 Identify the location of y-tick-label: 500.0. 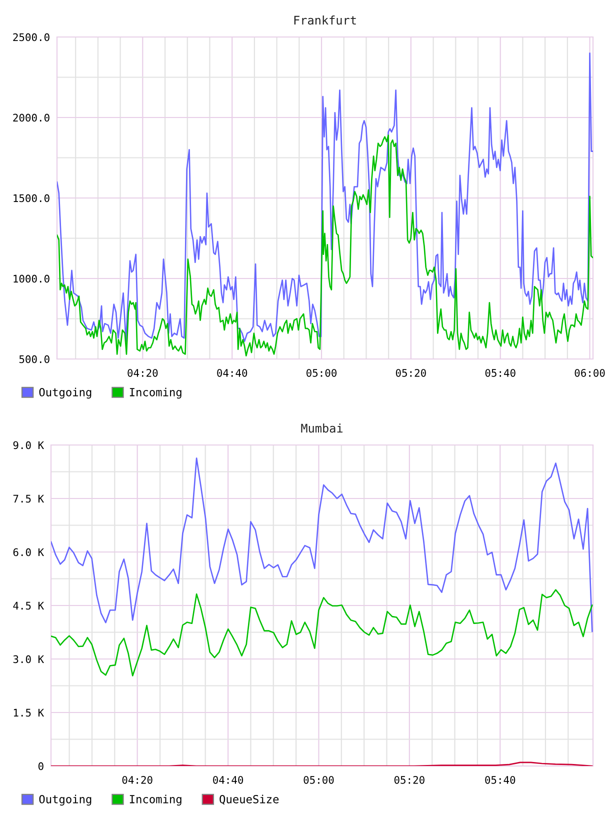
(34, 359).